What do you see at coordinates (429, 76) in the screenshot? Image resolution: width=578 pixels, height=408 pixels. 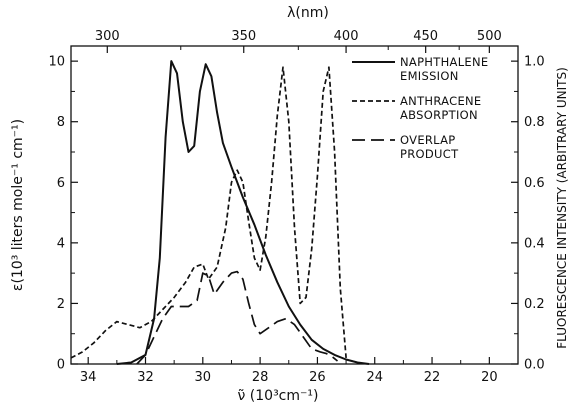 I see `legend-label-line2: EMISSION` at bounding box center [429, 76].